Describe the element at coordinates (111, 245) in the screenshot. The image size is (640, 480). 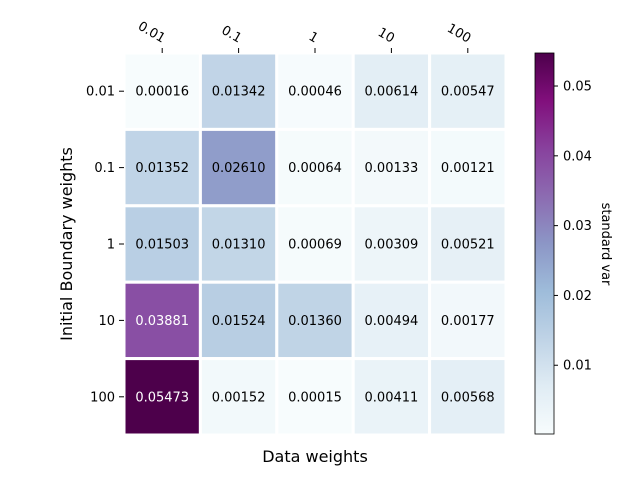
I see `y-tick-label: 1` at that location.